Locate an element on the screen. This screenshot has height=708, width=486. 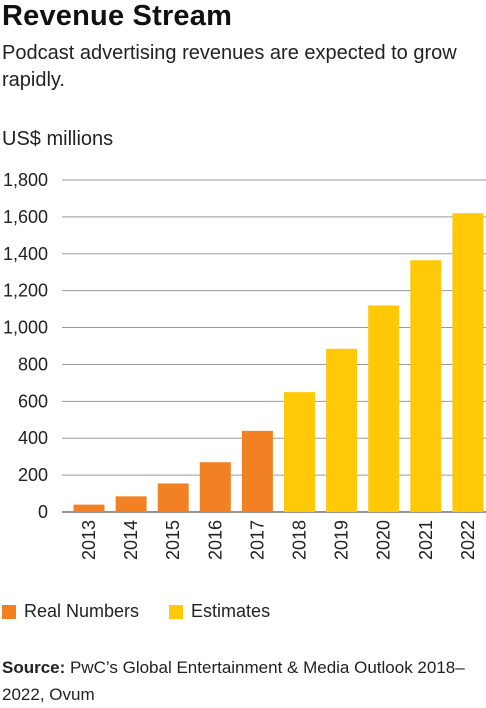
bar-2021 is located at coordinates (426, 386).